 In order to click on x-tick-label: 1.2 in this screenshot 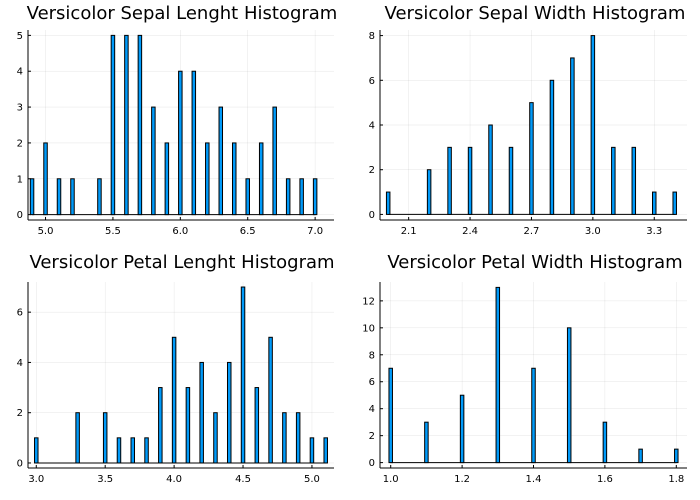, I will do `click(462, 479)`.